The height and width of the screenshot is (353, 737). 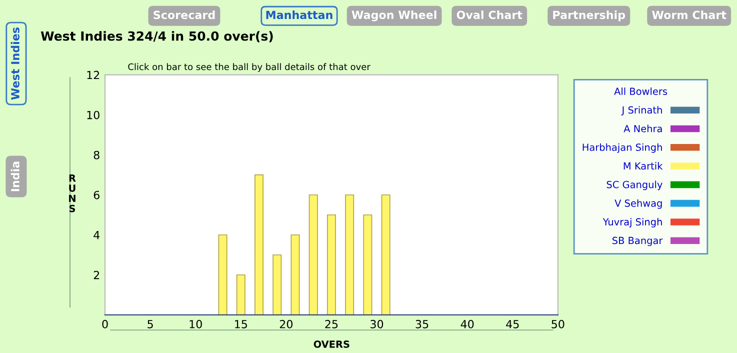 I want to click on x-tick-label: 15, so click(x=241, y=324).